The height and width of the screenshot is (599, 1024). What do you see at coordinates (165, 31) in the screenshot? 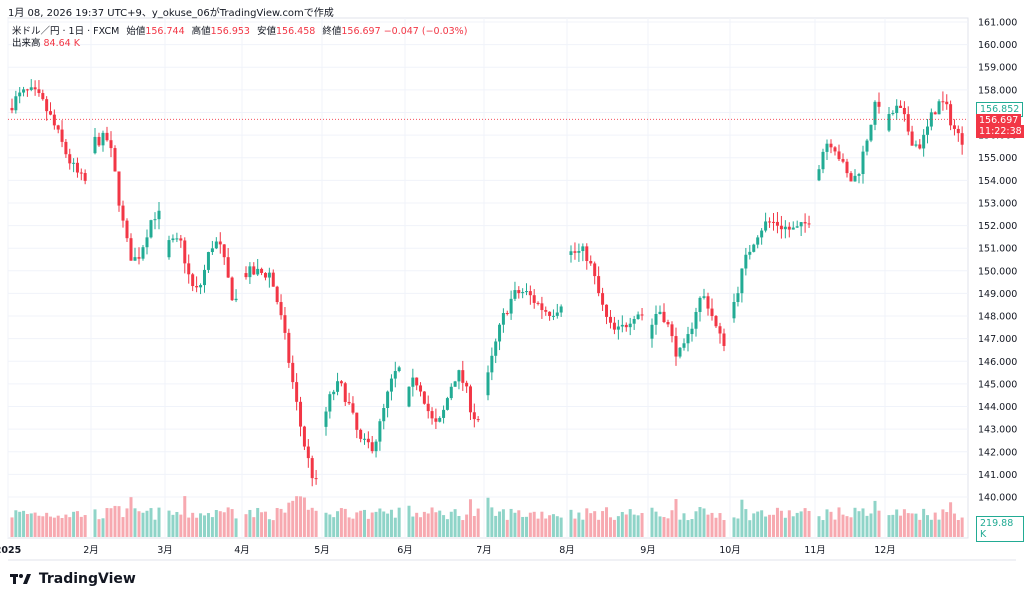
I see `open-value: 156.744` at bounding box center [165, 31].